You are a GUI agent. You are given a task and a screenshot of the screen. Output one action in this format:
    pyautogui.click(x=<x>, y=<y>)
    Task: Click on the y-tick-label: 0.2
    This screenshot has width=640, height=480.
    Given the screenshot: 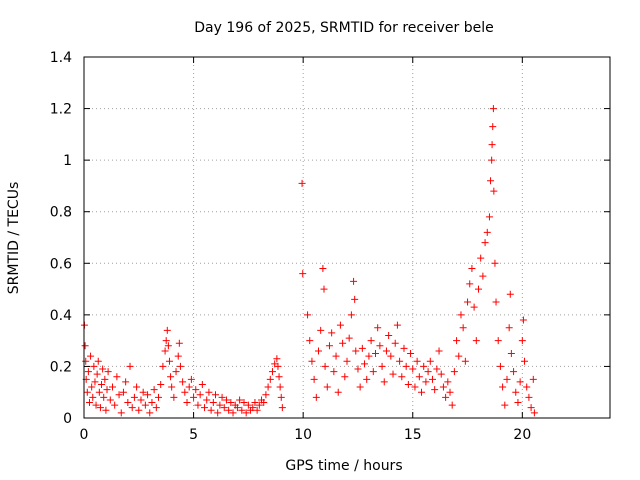 What is the action you would take?
    pyautogui.click(x=61, y=367)
    